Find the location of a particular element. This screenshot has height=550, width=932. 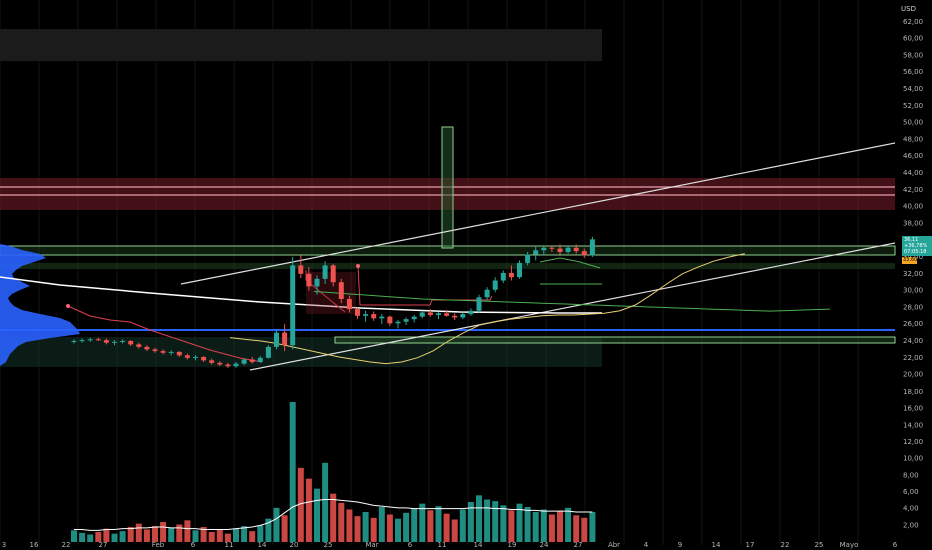

price-tick-label: 20,00 is located at coordinates (913, 375).